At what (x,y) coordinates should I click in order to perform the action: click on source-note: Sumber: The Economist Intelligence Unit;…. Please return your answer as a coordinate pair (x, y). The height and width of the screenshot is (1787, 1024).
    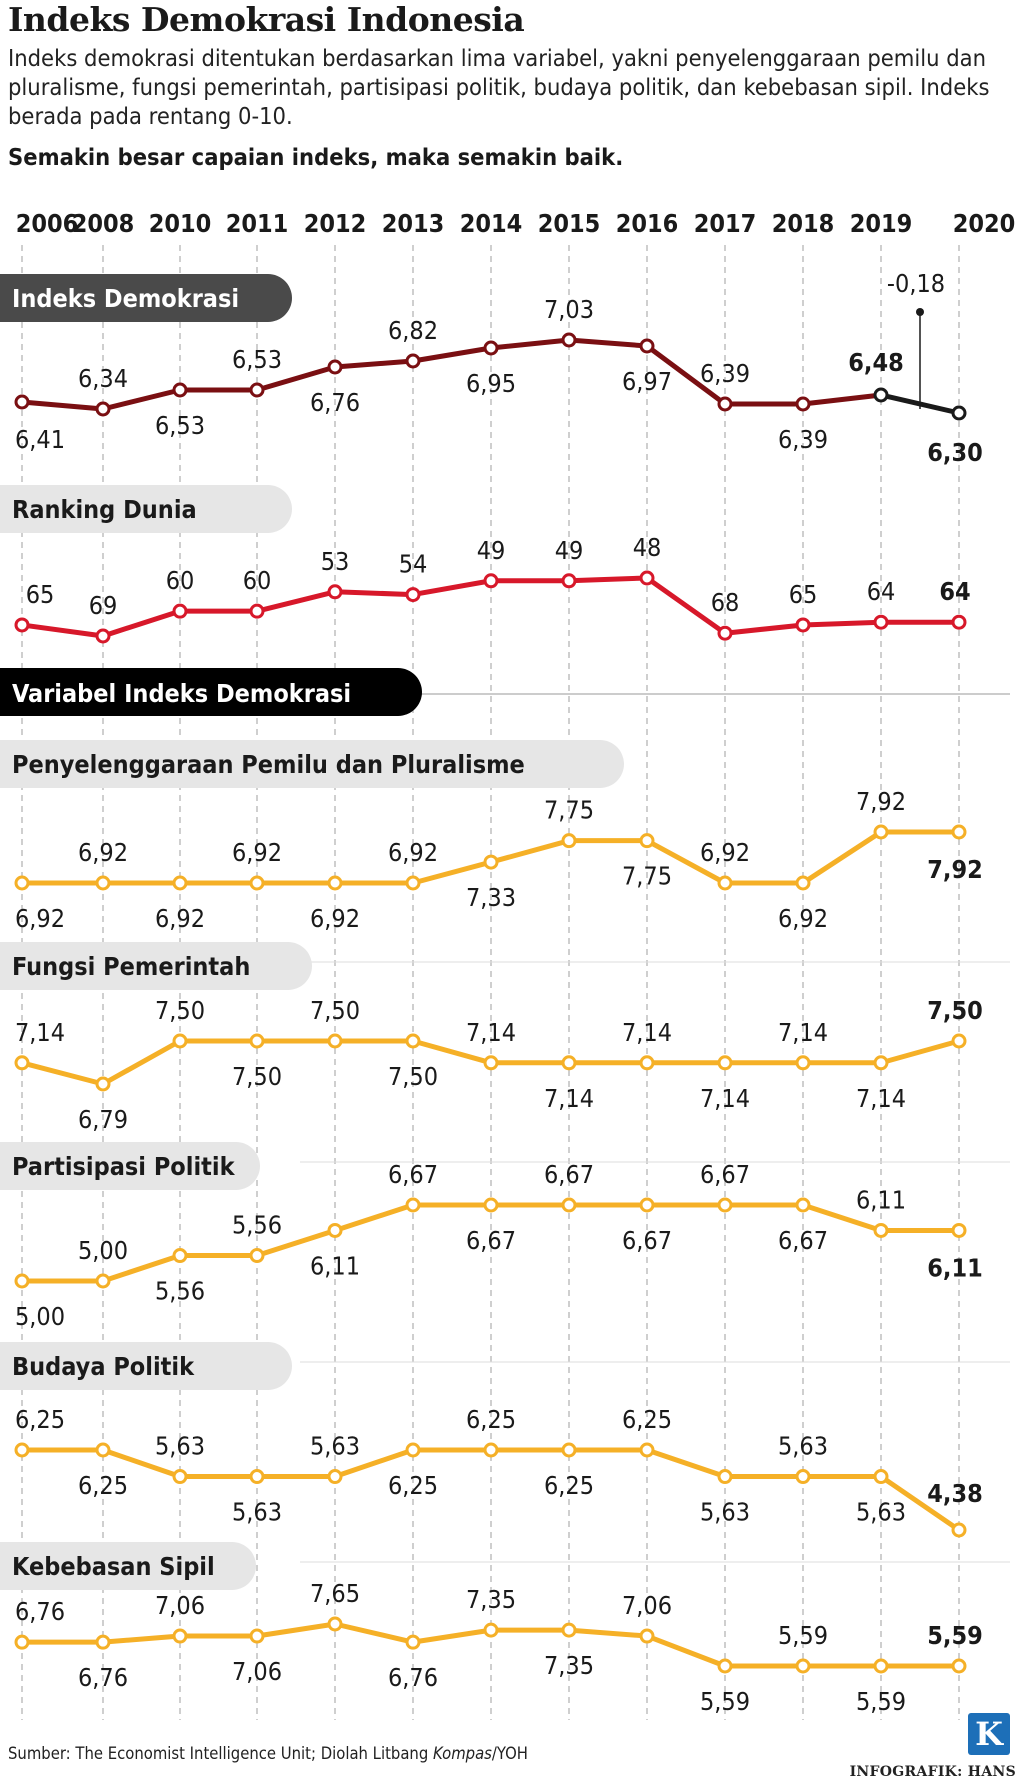
    Looking at the image, I should click on (268, 1753).